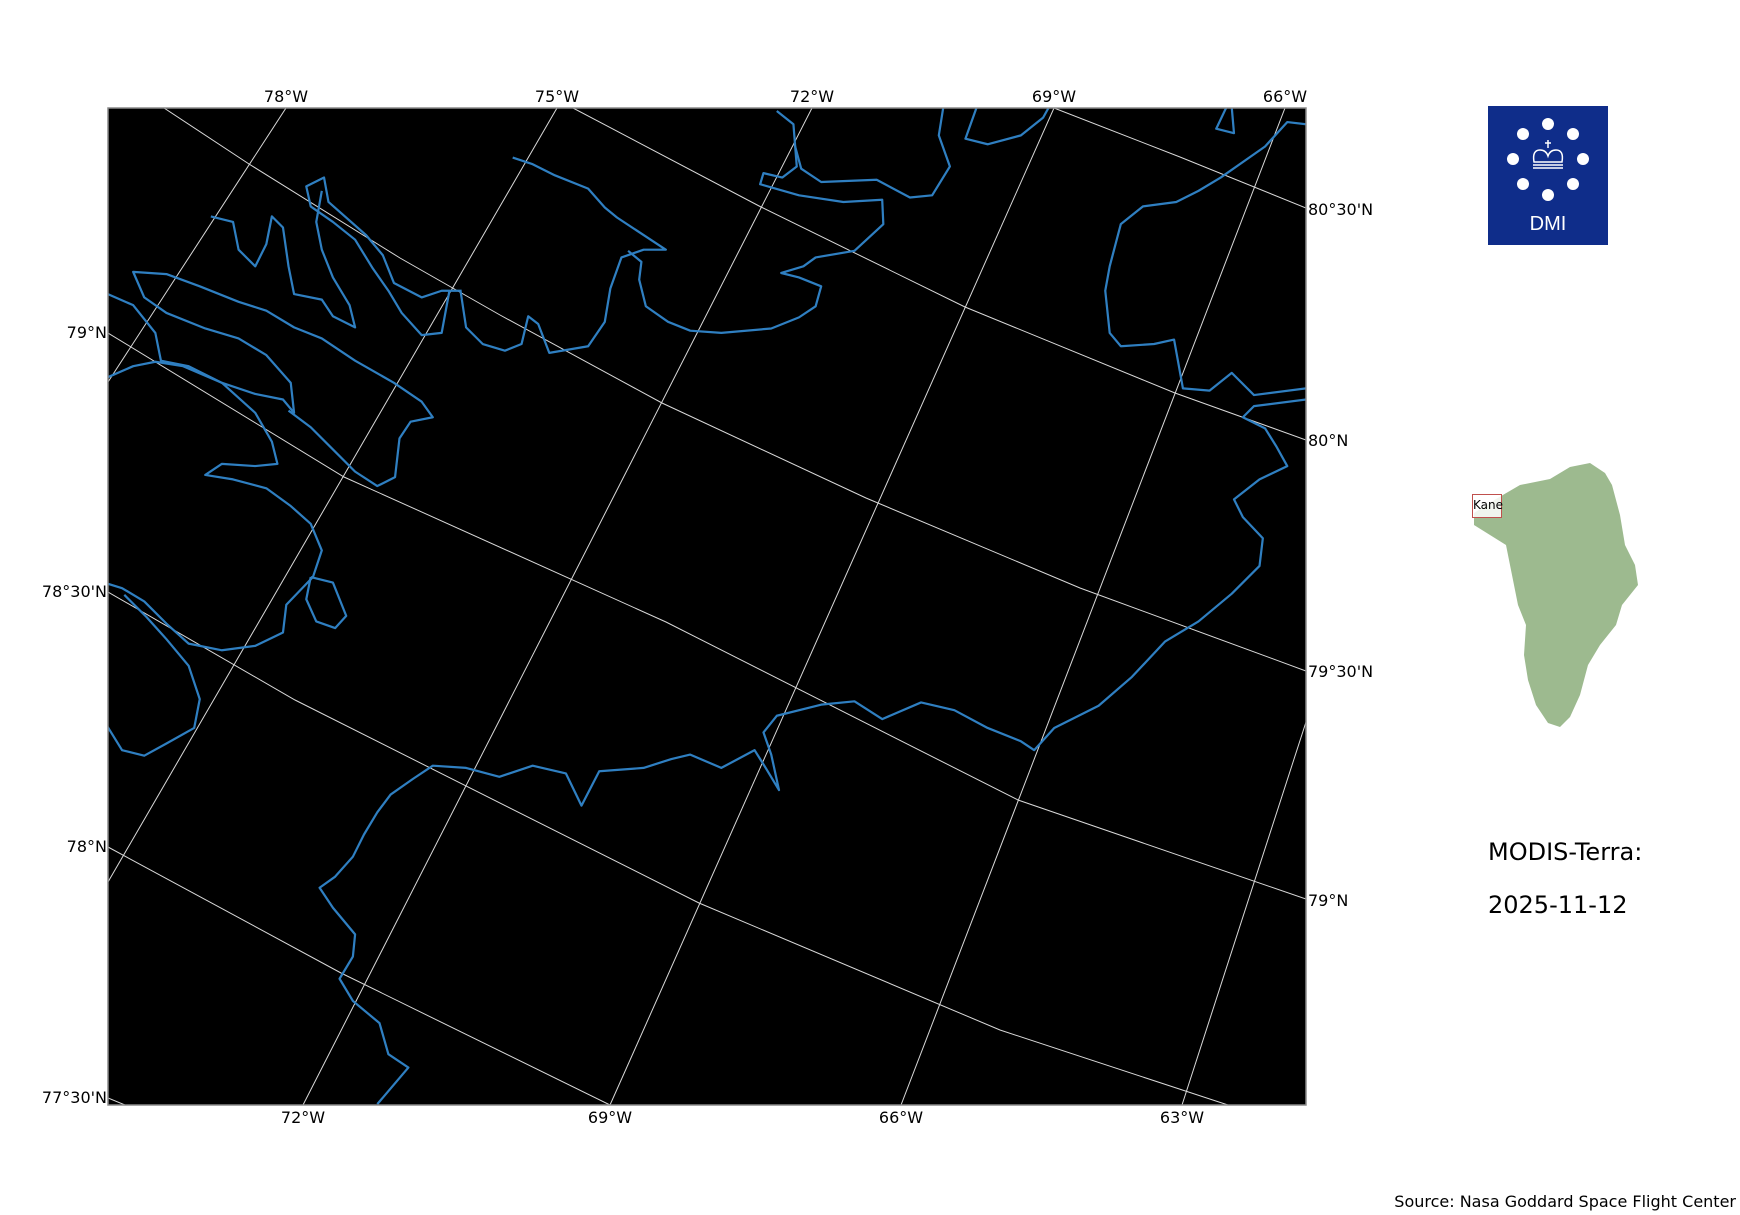 The width and height of the screenshot is (1740, 1215). Describe the element at coordinates (1243, 913) in the screenshot. I see `meridian-63w` at that location.